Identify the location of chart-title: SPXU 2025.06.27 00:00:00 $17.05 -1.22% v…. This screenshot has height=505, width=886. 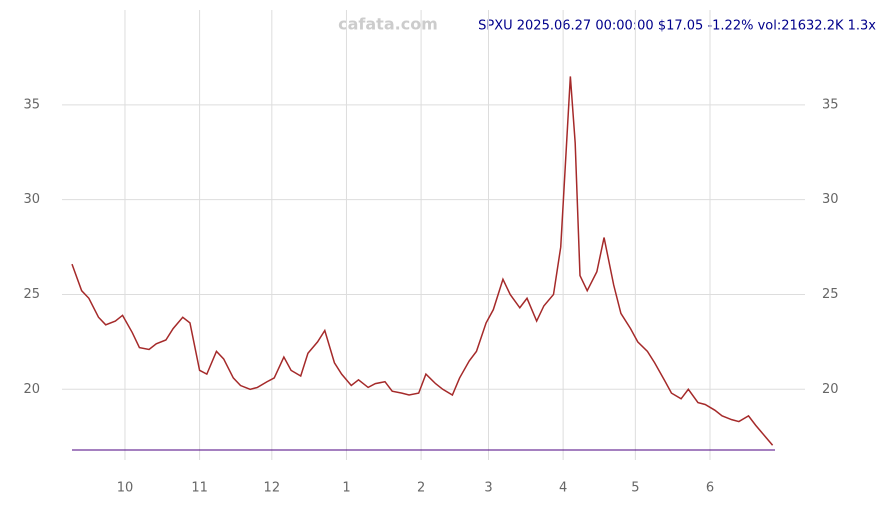
(677, 26).